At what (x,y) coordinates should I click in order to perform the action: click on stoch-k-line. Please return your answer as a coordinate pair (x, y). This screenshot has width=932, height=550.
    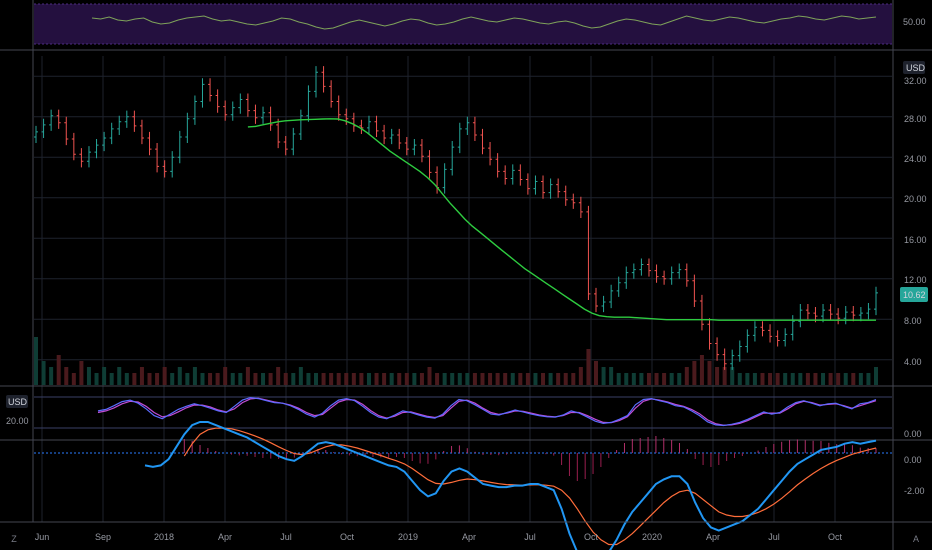
    Looking at the image, I should click on (487, 411).